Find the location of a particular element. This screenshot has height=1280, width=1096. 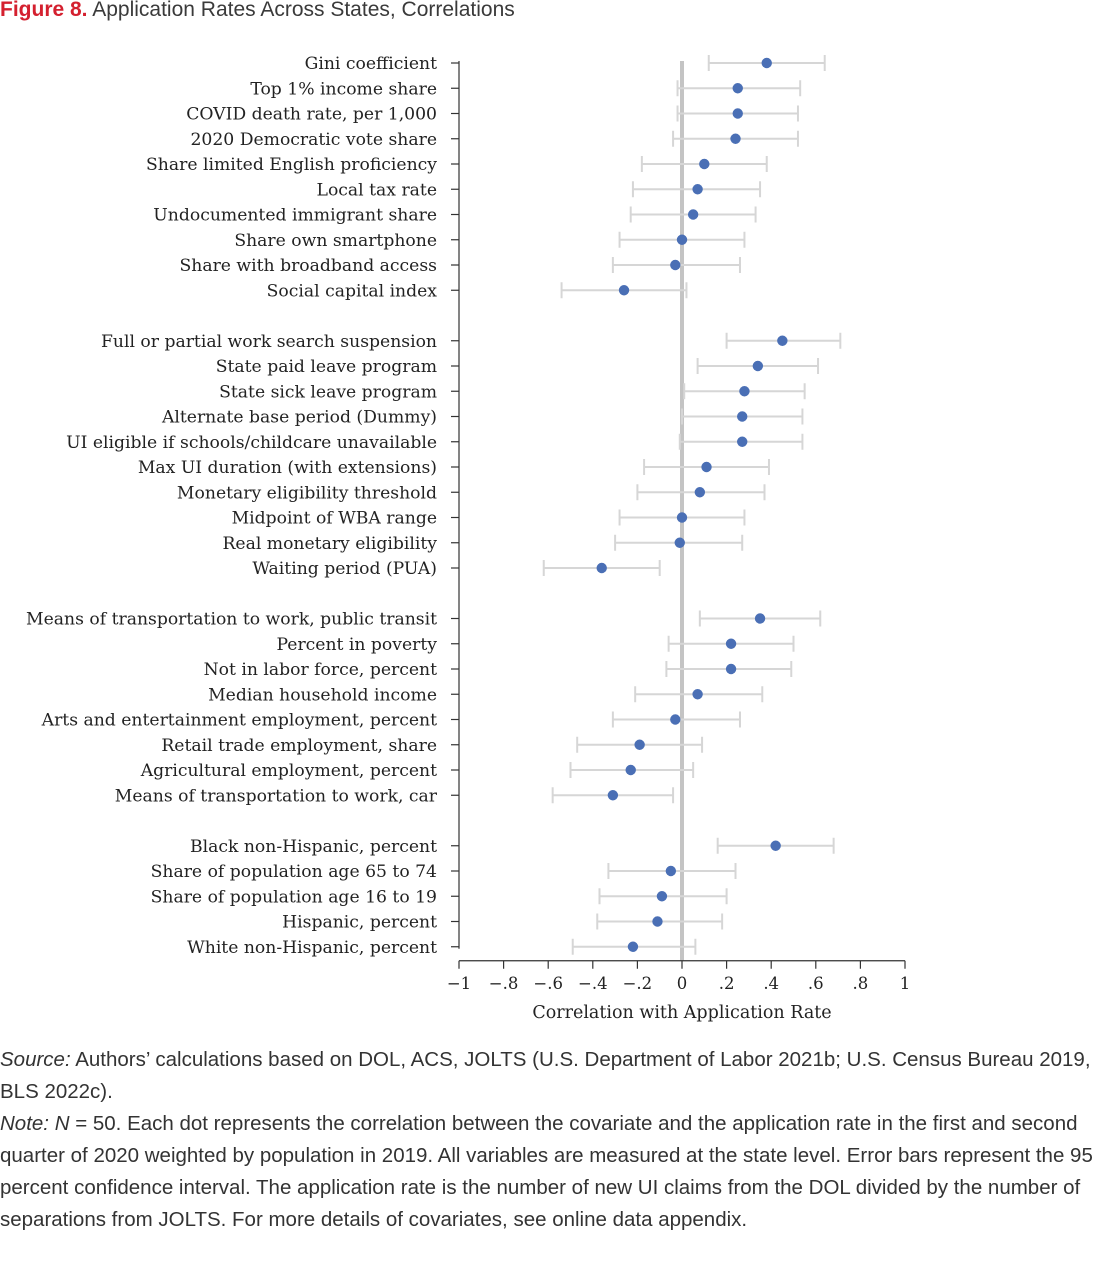

y-tick-label: Share of population age 65 to 74 is located at coordinates (294, 872).